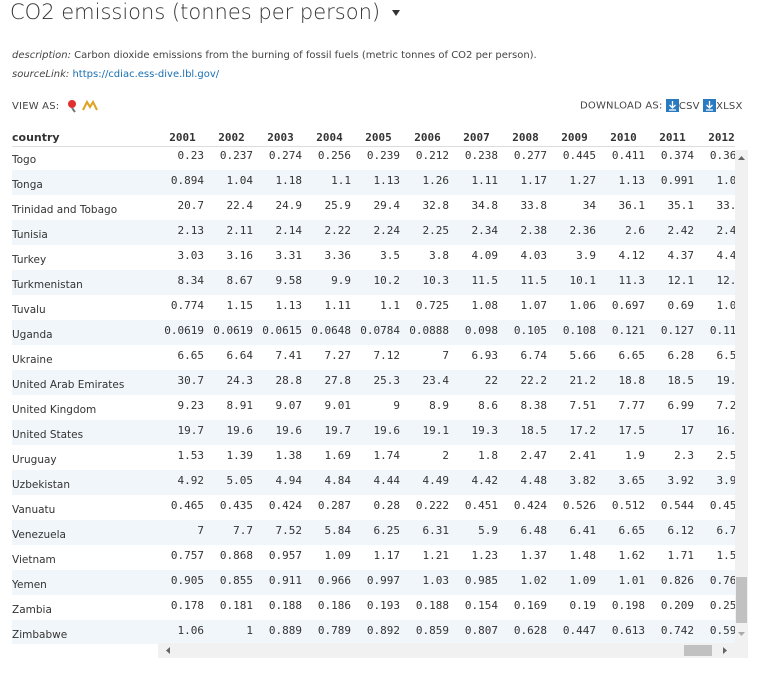 This screenshot has height=673, width=762. Describe the element at coordinates (716, 532) in the screenshot. I see `value-cell: 6.77` at that location.